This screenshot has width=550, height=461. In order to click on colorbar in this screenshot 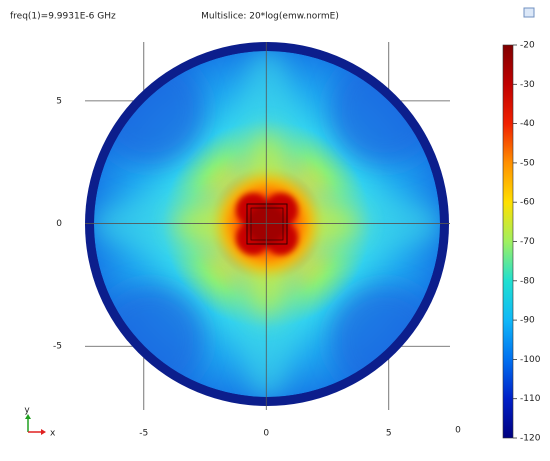, I will do `click(508, 241)`.